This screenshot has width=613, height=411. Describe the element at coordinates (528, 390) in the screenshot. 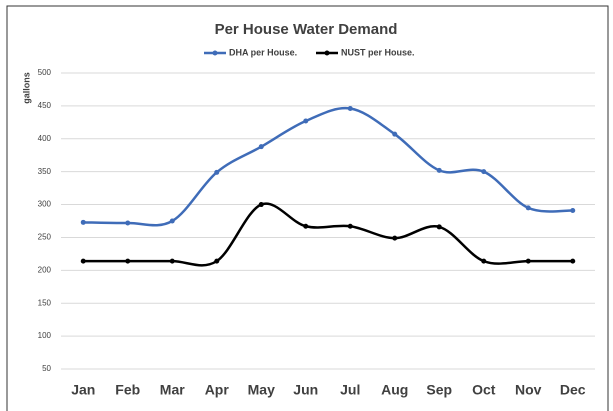

I see `x-tick-label: Nov` at that location.